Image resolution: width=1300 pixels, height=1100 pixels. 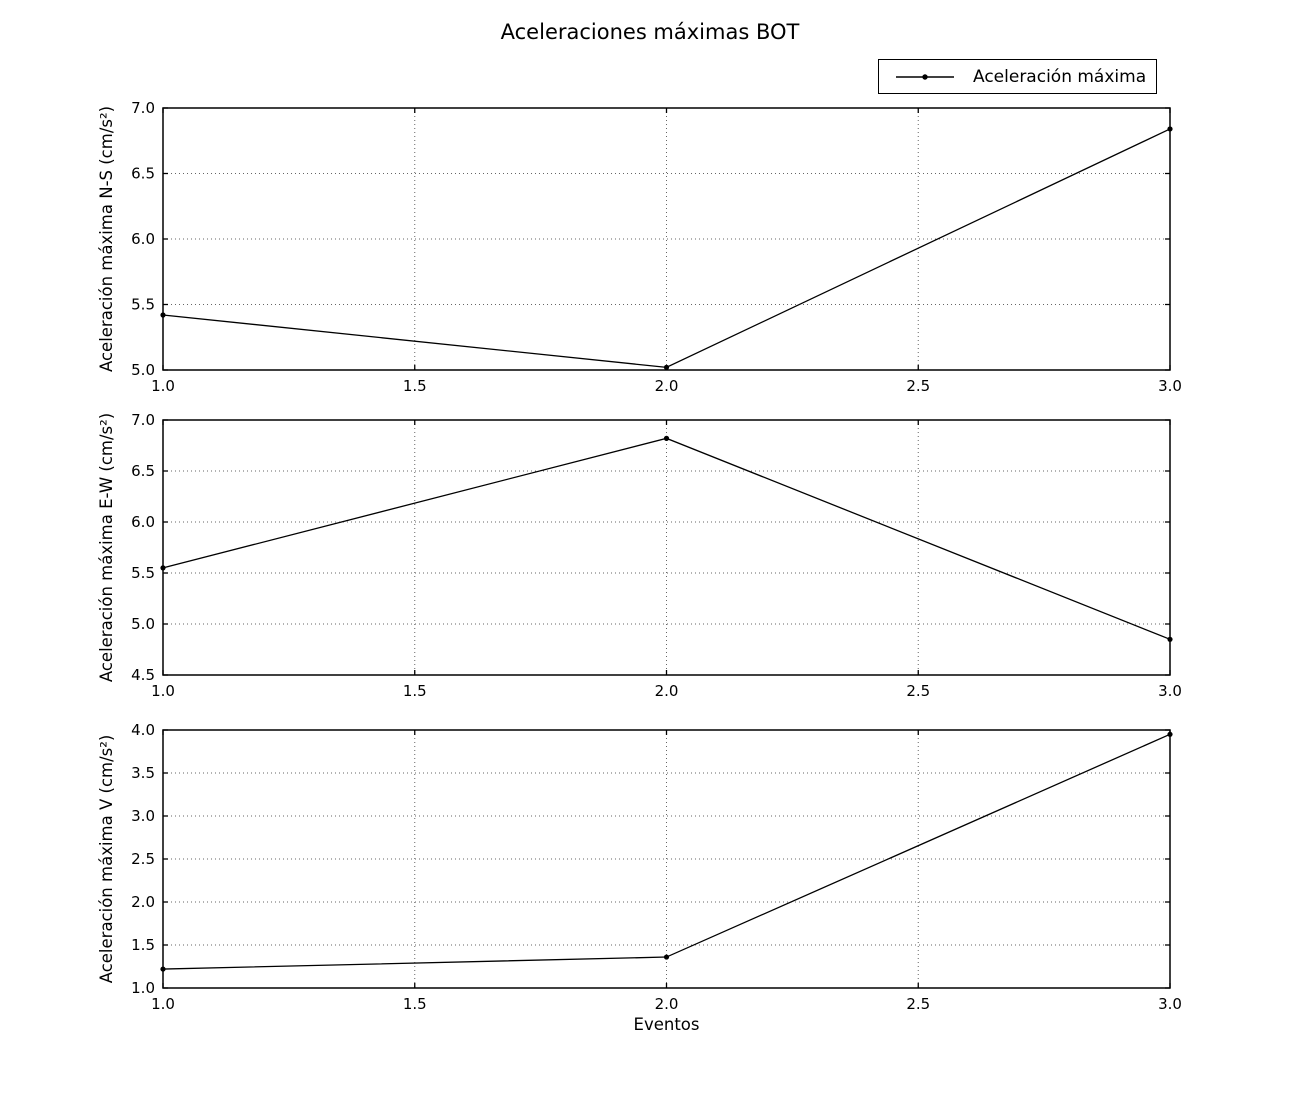 What do you see at coordinates (1060, 76) in the screenshot?
I see `legend-label: Aceleración máxima` at bounding box center [1060, 76].